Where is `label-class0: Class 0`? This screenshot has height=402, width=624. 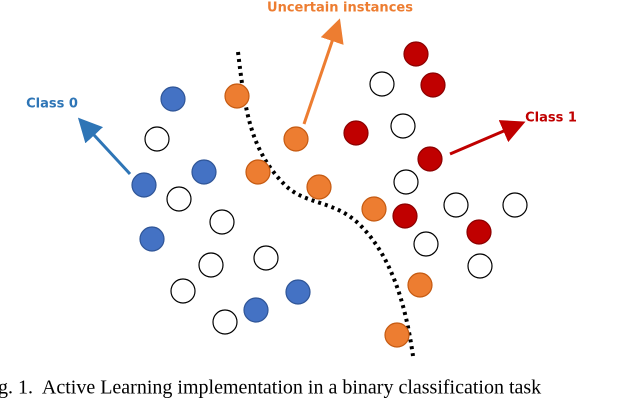
label-class0: Class 0 is located at coordinates (52, 104).